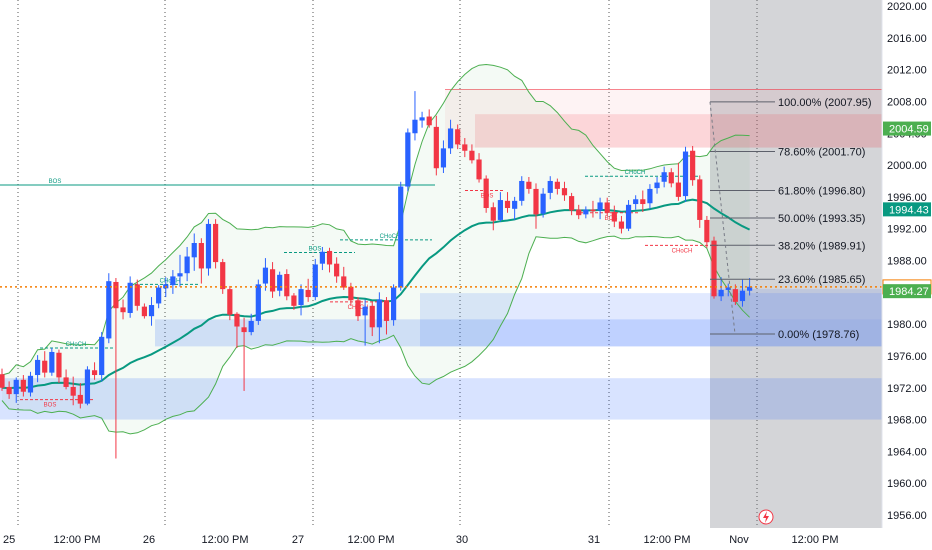 The image size is (932, 550). What do you see at coordinates (907, 484) in the screenshot?
I see `y-tick-label: 1960.00` at bounding box center [907, 484].